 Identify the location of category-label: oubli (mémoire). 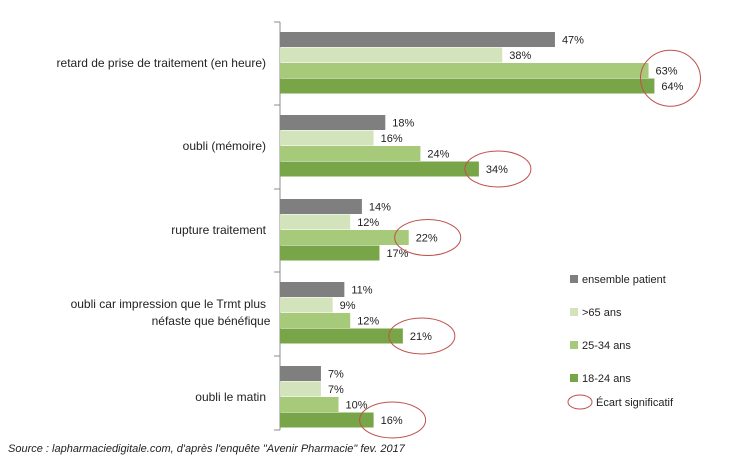
(224, 146).